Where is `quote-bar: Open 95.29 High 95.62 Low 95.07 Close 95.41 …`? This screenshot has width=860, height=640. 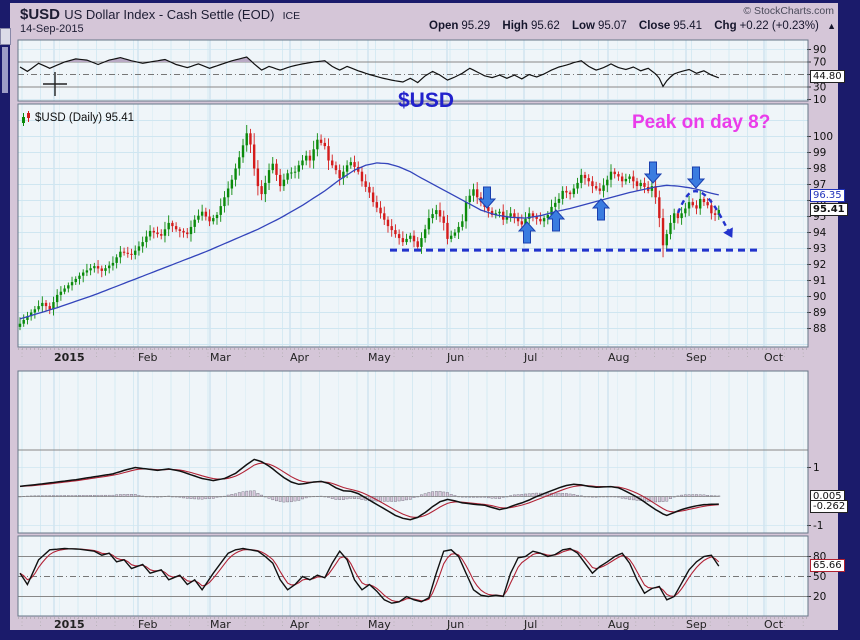 quote-bar: Open 95.29 High 95.62 Low 95.07 Close 95.41 … is located at coordinates (628, 26).